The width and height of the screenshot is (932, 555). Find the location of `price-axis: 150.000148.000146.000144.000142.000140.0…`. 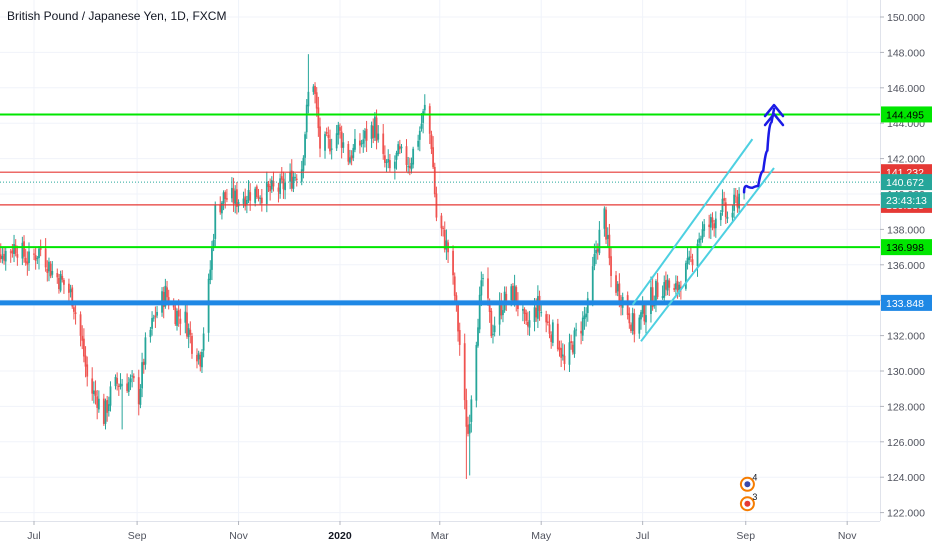

price-axis: 150.000148.000146.000144.000142.000140.0… is located at coordinates (906, 275).